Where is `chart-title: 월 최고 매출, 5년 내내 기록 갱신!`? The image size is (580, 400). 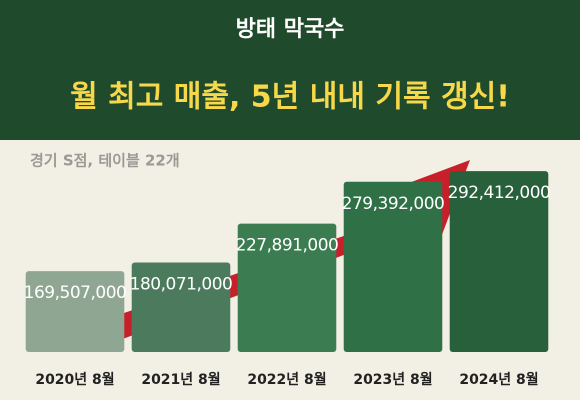
chart-title: 월 최고 매출, 5년 내내 기록 갱신! is located at coordinates (290, 97).